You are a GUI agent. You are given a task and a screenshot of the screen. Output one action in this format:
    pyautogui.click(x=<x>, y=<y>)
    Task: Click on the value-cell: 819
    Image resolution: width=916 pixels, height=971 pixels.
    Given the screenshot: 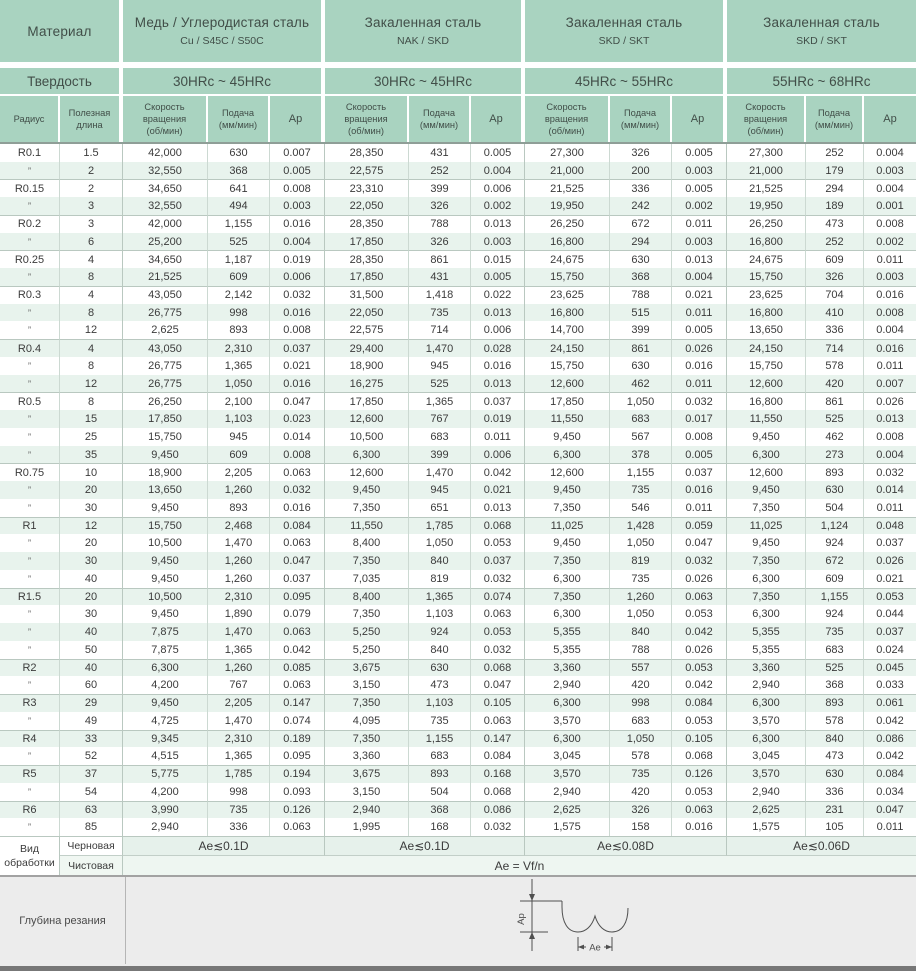 What is the action you would take?
    pyautogui.click(x=440, y=578)
    